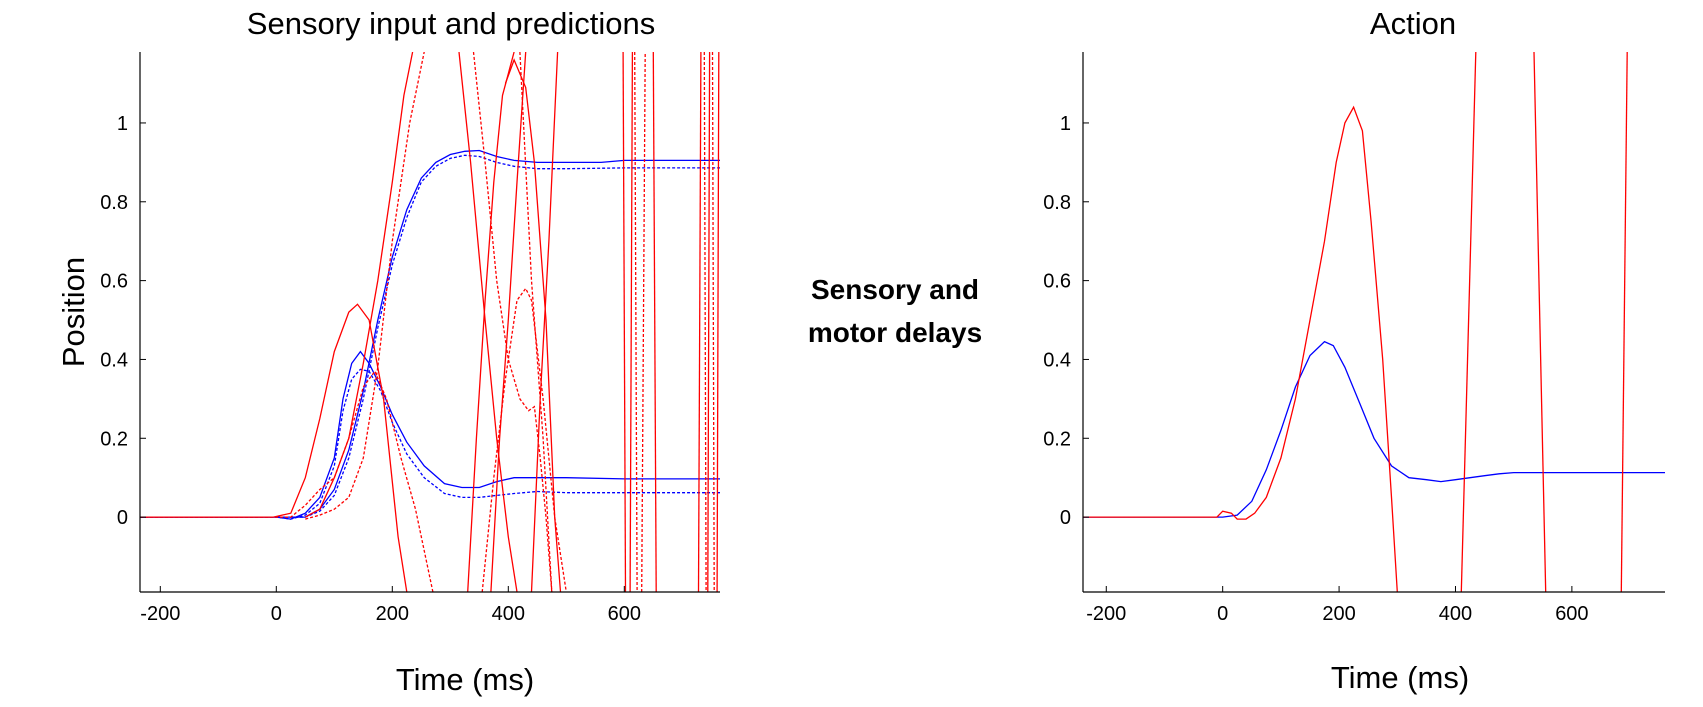 This screenshot has width=1703, height=707. I want to click on delay-annotation-line2: motor delays, so click(895, 332).